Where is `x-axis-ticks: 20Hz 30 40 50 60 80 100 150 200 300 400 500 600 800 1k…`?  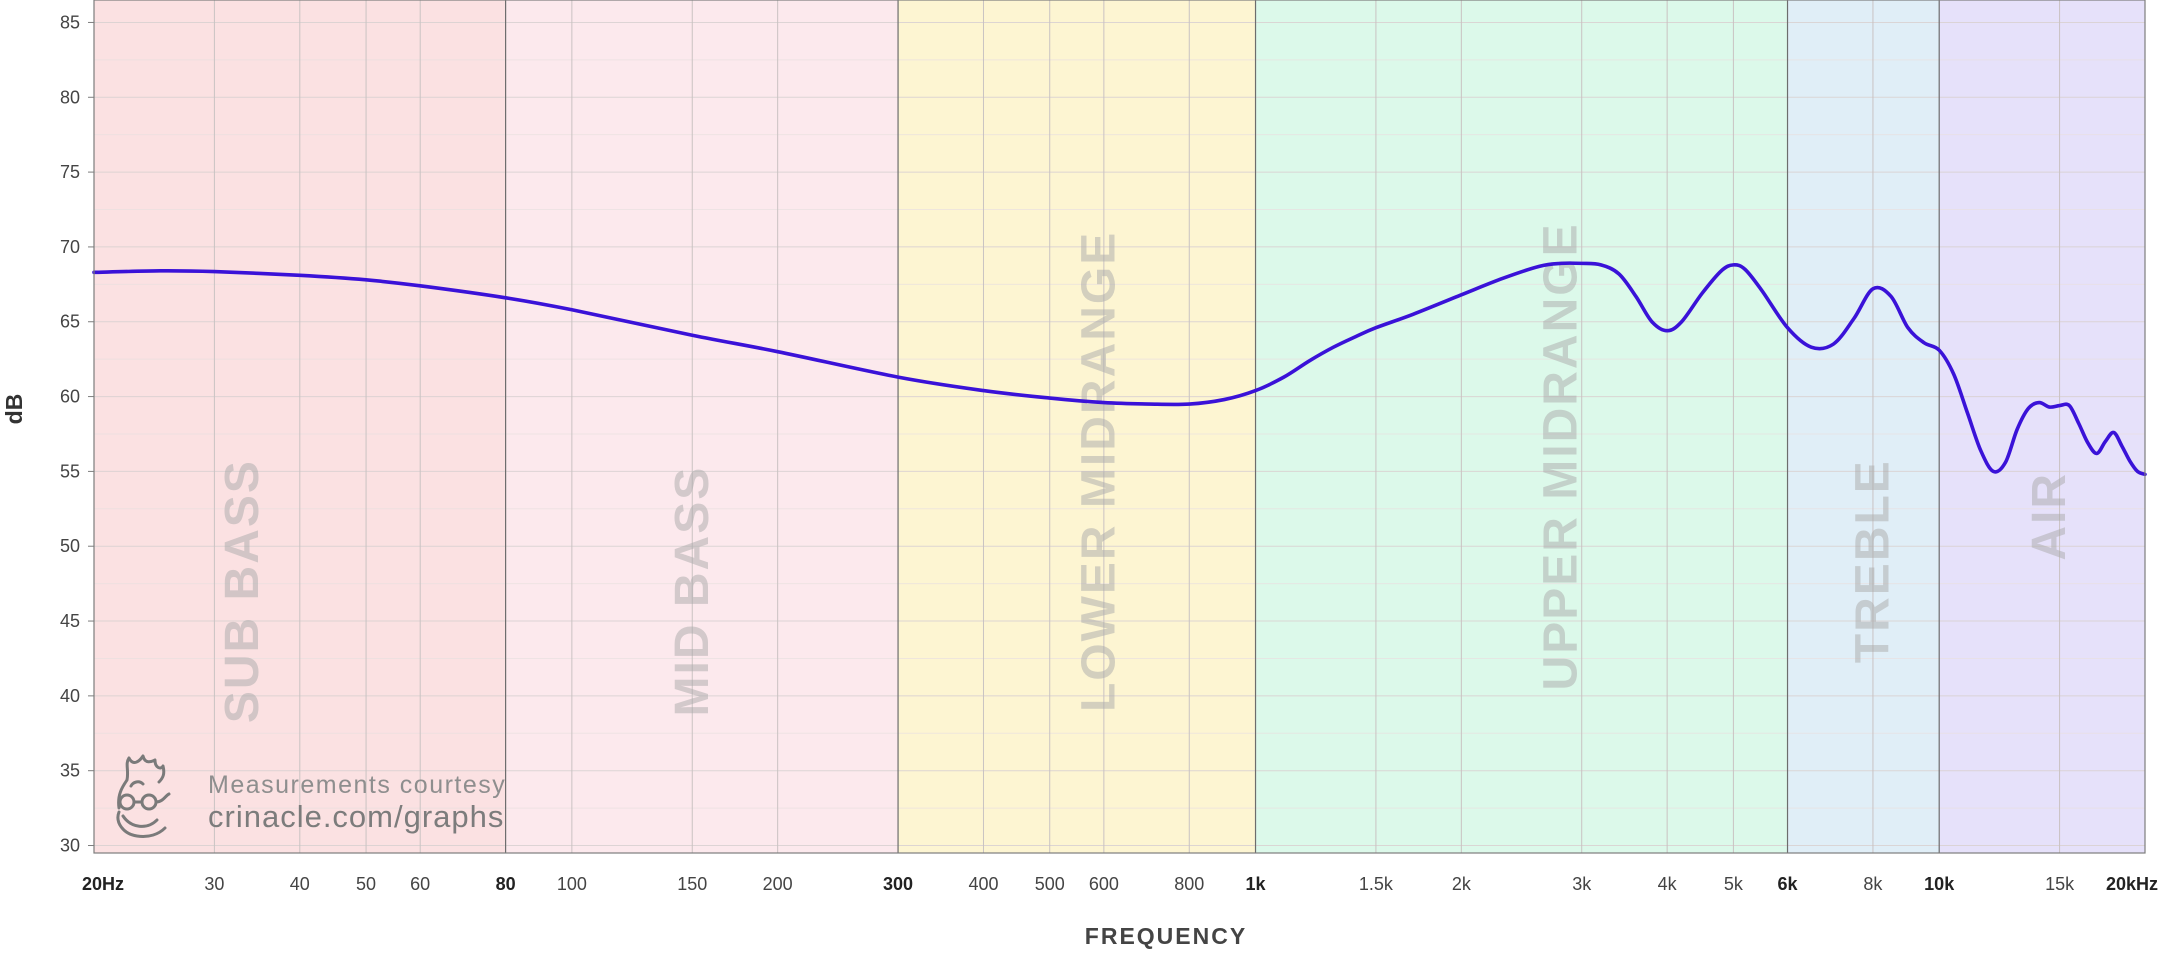
x-axis-ticks: 20Hz 30 40 50 60 80 100 150 200 300 400 500 600 800 1k… is located at coordinates (1120, 884).